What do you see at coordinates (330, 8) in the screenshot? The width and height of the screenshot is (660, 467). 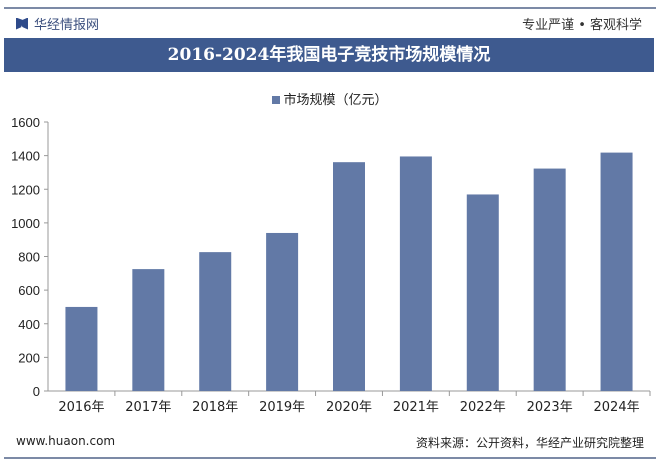 I see `top-divider` at bounding box center [330, 8].